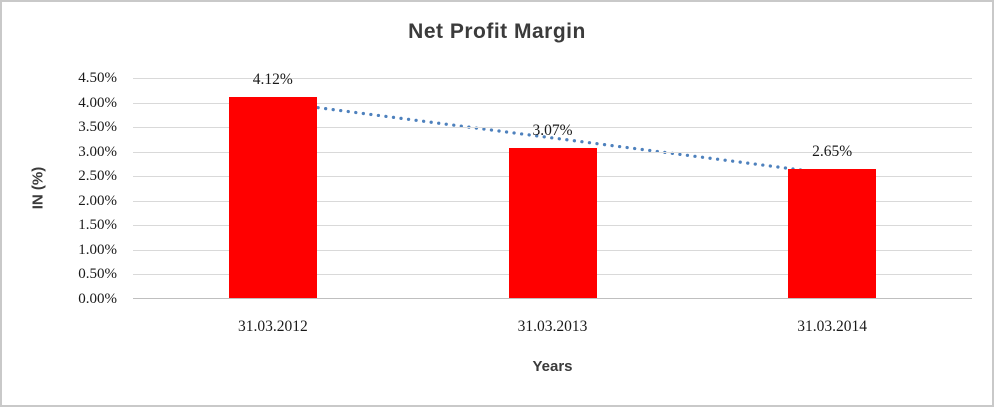  I want to click on y-tick-label: 1.00%, so click(97, 249).